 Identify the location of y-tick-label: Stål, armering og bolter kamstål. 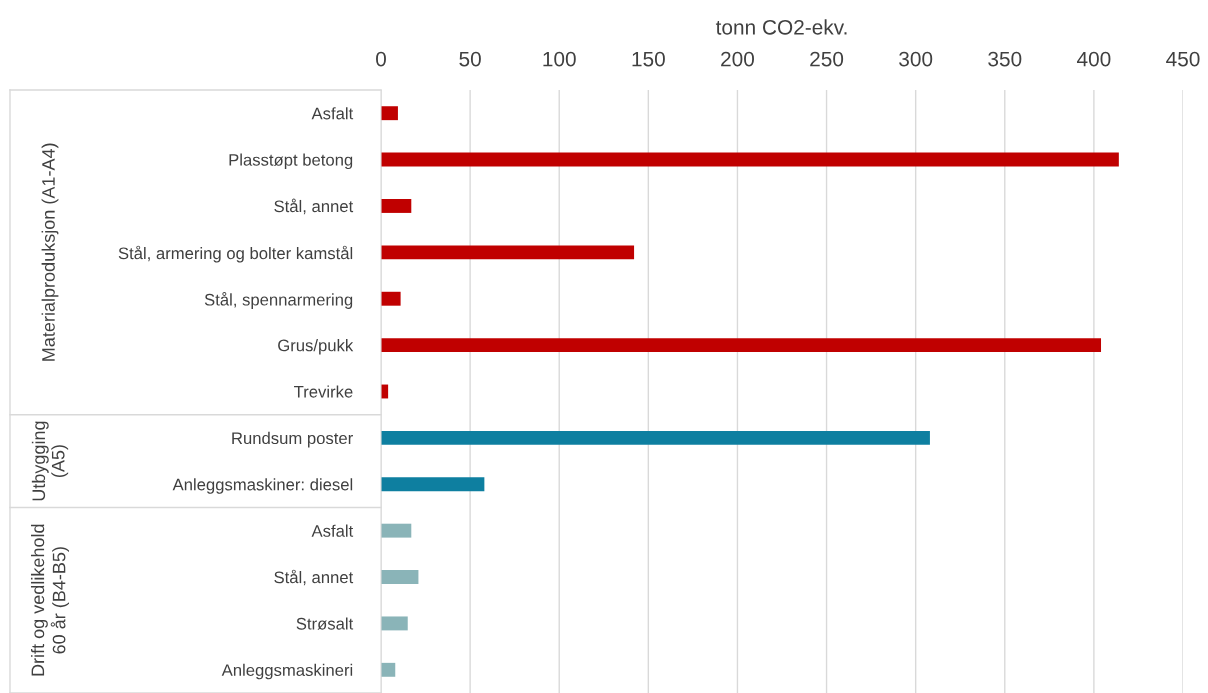
(235, 254).